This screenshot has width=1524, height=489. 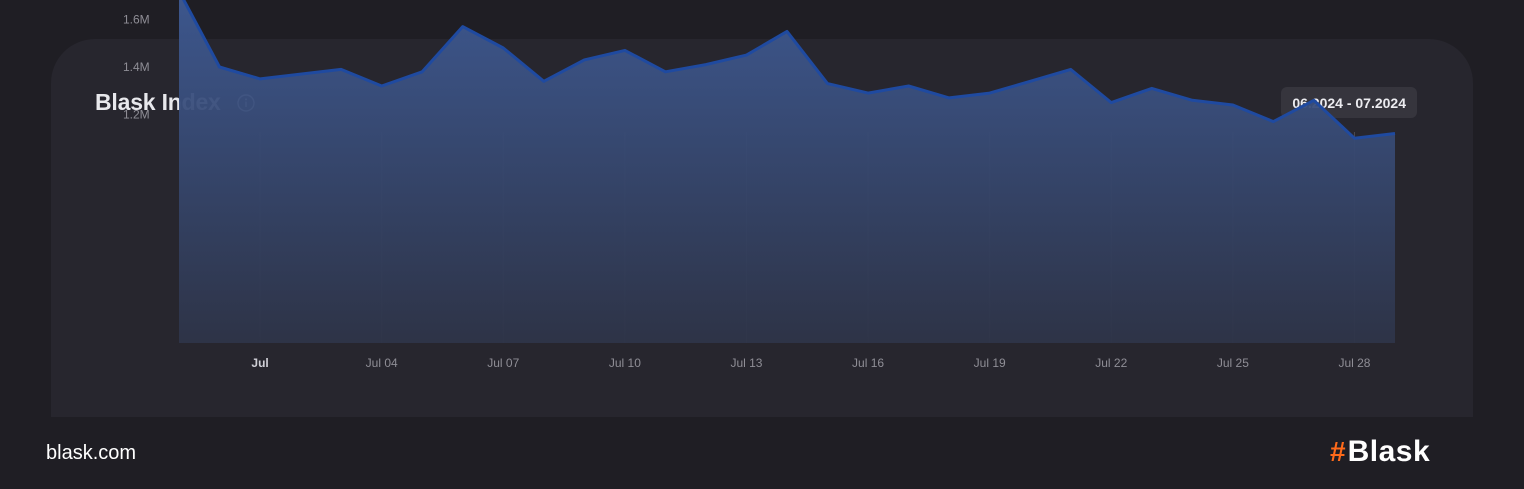 What do you see at coordinates (1338, 451) in the screenshot?
I see `logo-hash-icon: #` at bounding box center [1338, 451].